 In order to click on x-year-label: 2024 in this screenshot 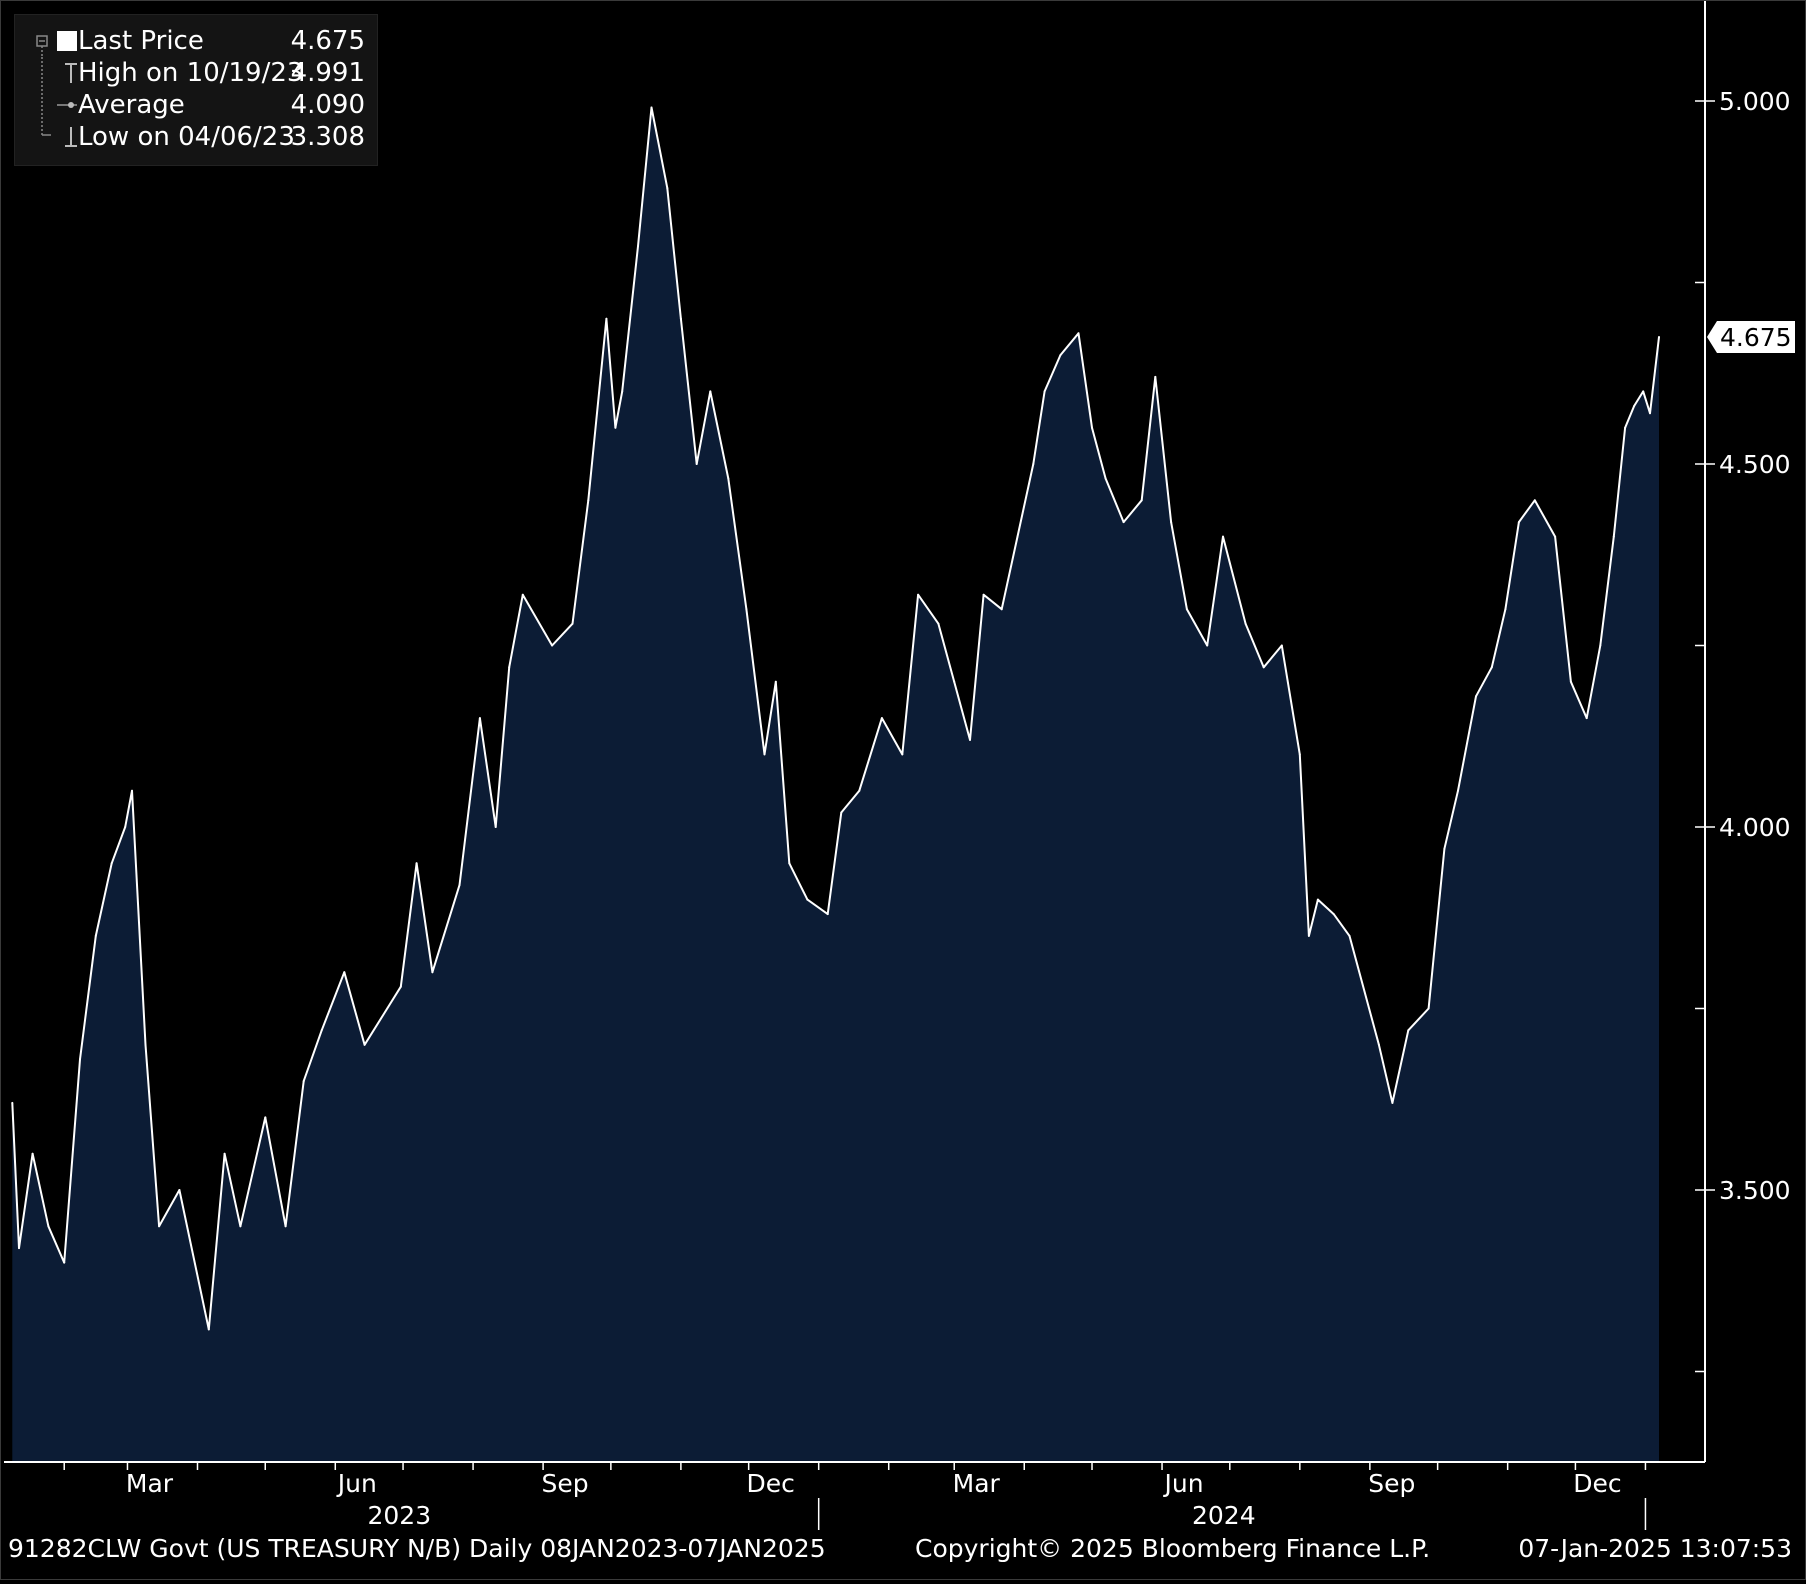, I will do `click(1224, 1515)`.